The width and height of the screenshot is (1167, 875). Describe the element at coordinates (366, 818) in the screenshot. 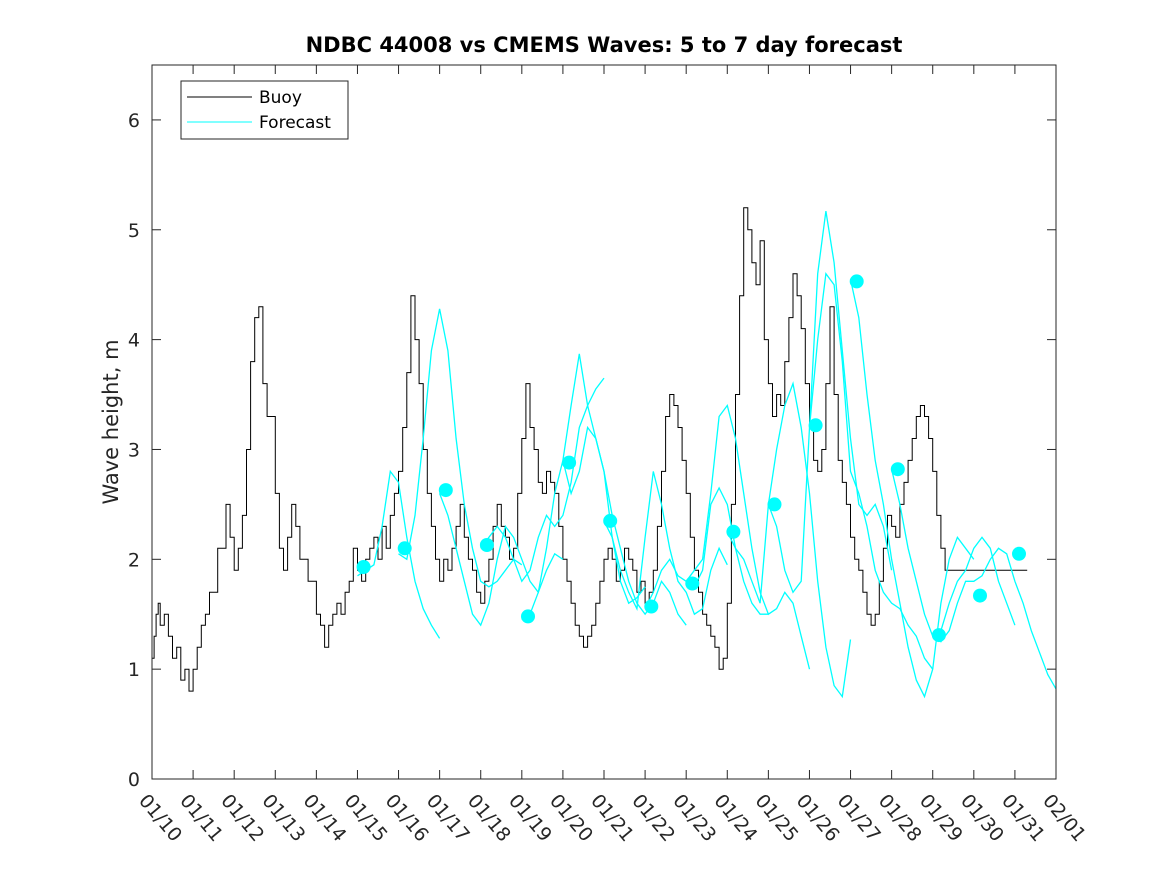

I see `x-tick-label-5: 01/15` at that location.